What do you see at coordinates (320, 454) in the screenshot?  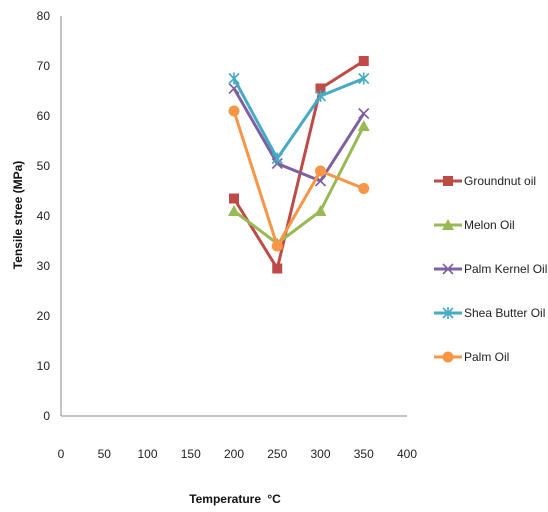 I see `x-tick-label: 300` at bounding box center [320, 454].